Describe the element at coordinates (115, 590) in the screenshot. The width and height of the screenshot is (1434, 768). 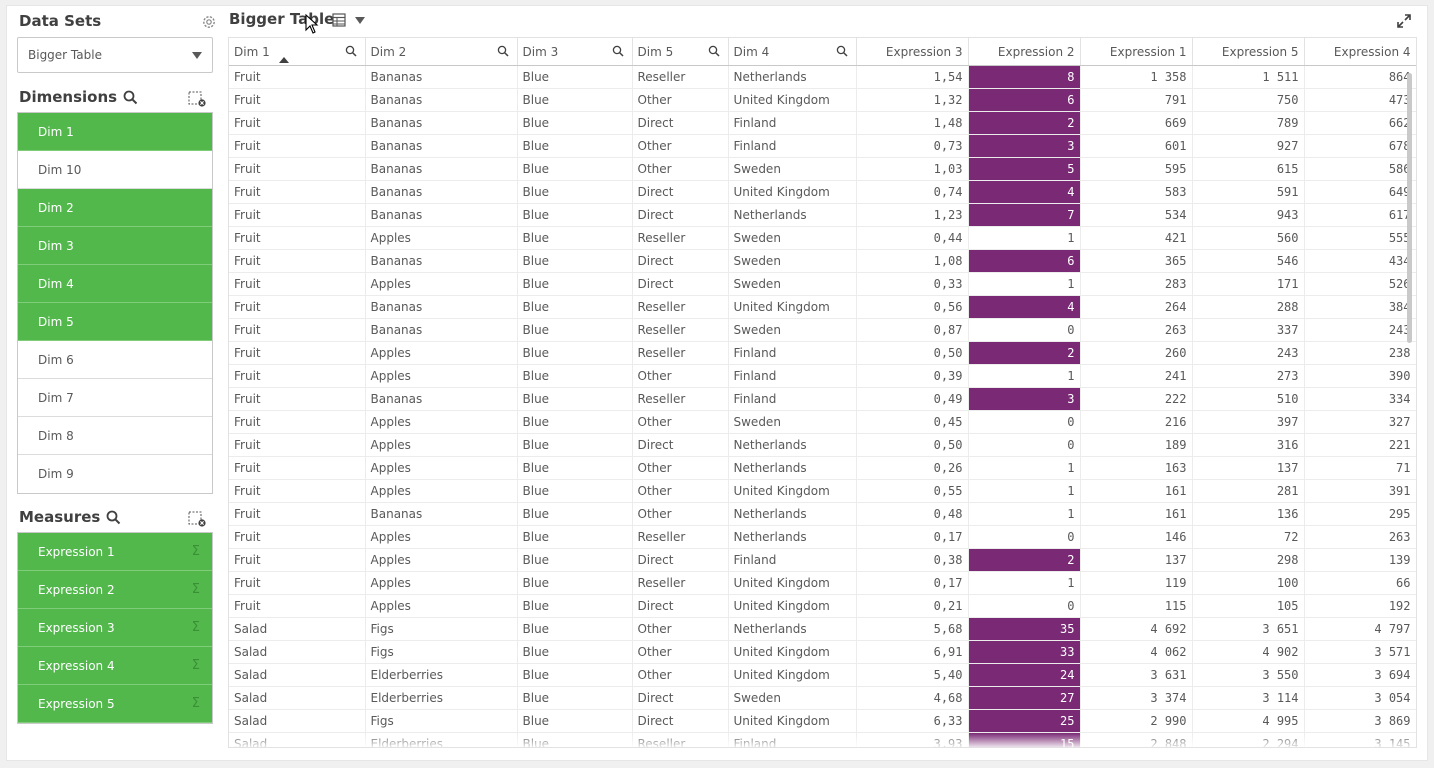
I see `measure-item: Expression 2 Σ` at that location.